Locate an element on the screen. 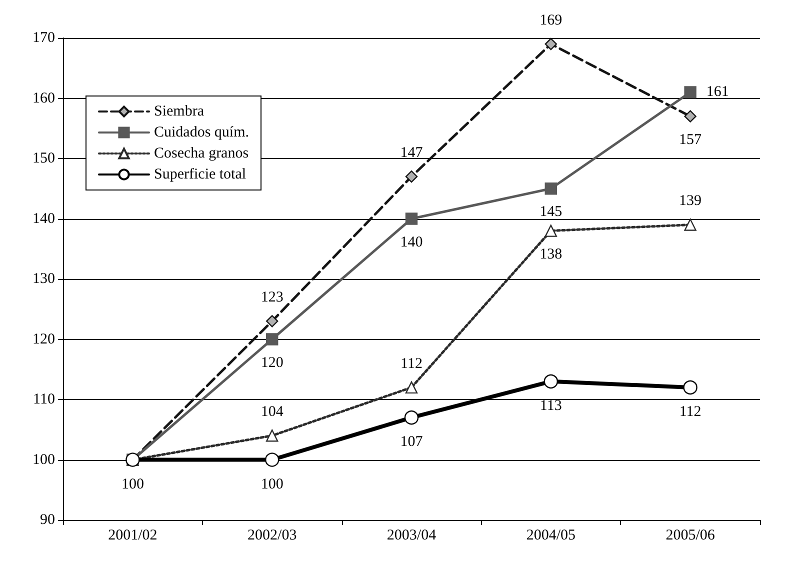  x-tick-label: 2001/02 is located at coordinates (133, 536).